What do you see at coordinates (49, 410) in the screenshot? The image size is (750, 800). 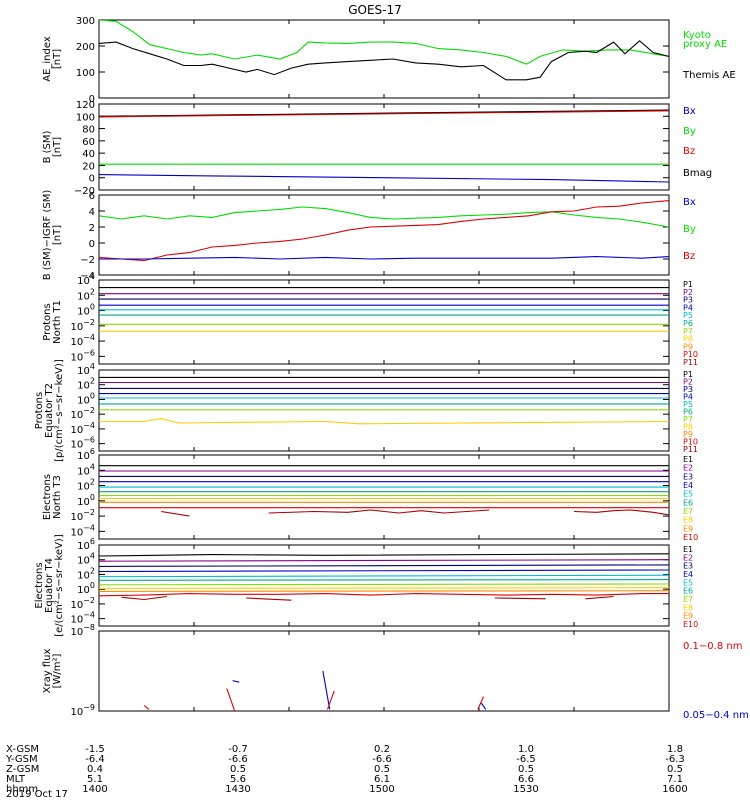 I see `y-axis-label: Equator T2` at bounding box center [49, 410].